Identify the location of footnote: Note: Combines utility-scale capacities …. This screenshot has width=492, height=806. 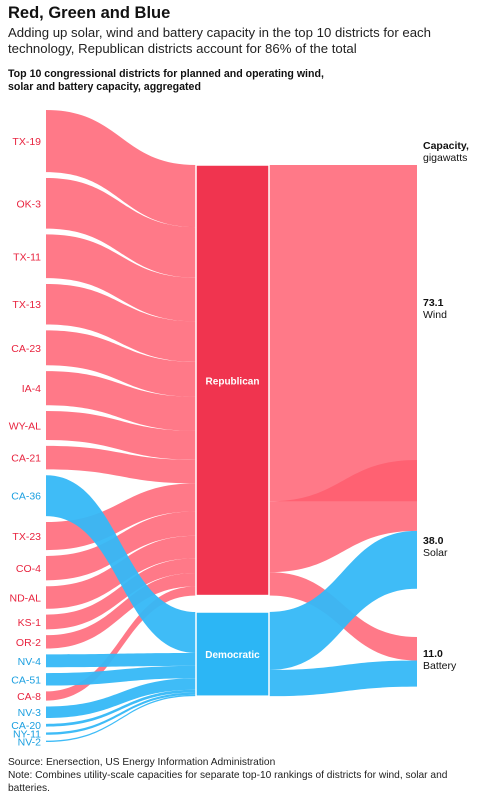
(228, 782).